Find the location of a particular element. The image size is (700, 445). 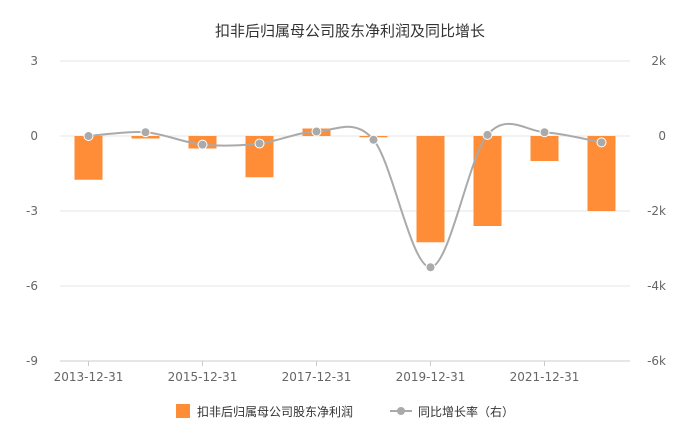

legend: 扣非后归属母公司股东净利润 同比增长率（右） is located at coordinates (345, 411).